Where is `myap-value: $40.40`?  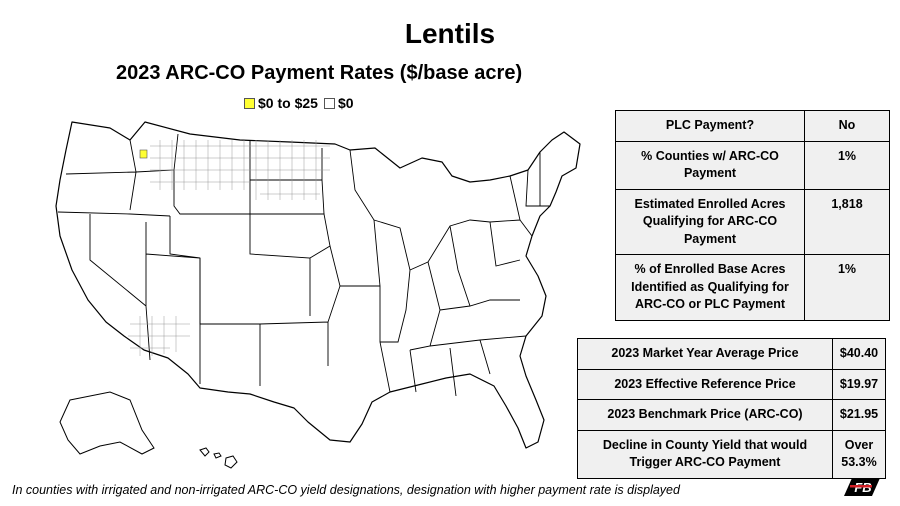
myap-value: $40.40 is located at coordinates (859, 354).